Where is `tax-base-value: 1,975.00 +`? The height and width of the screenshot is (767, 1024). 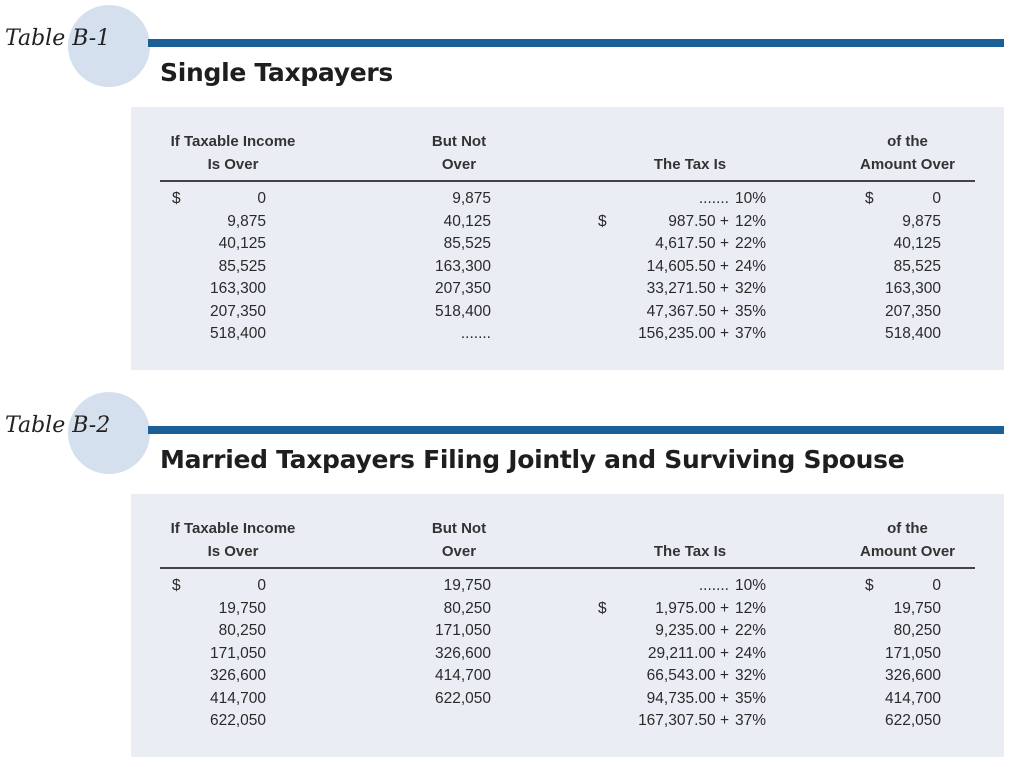
tax-base-value: 1,975.00 + is located at coordinates (692, 608).